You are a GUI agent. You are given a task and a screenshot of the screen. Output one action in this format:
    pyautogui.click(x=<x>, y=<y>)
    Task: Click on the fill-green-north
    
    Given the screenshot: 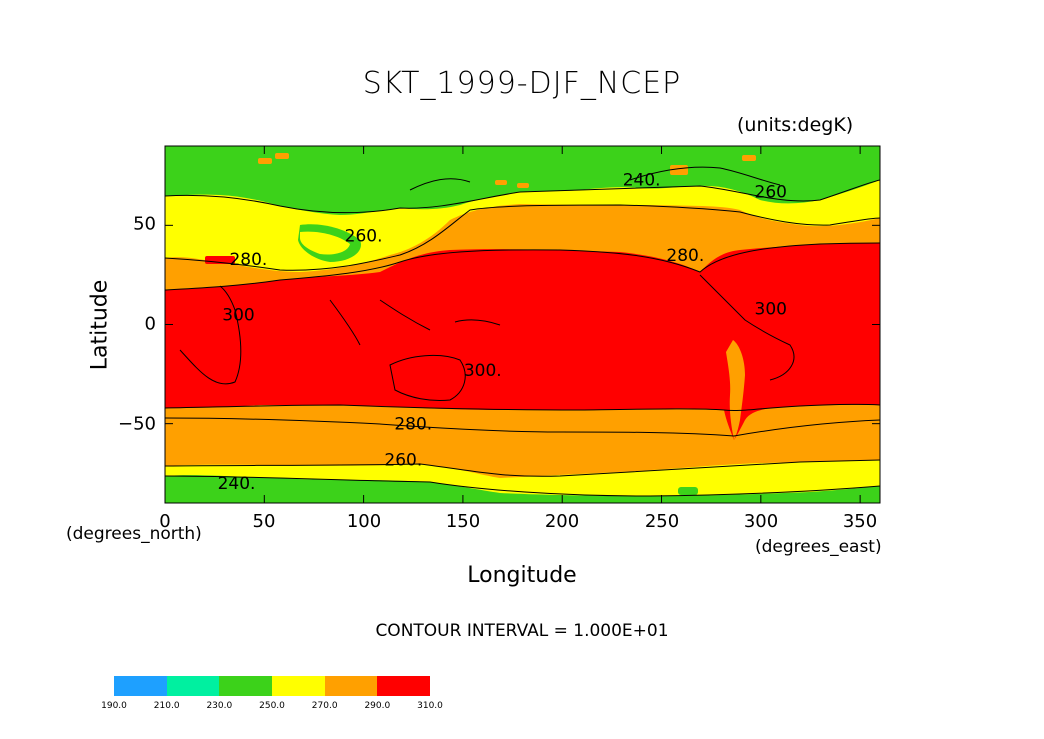 What is the action you would take?
    pyautogui.click(x=522, y=180)
    